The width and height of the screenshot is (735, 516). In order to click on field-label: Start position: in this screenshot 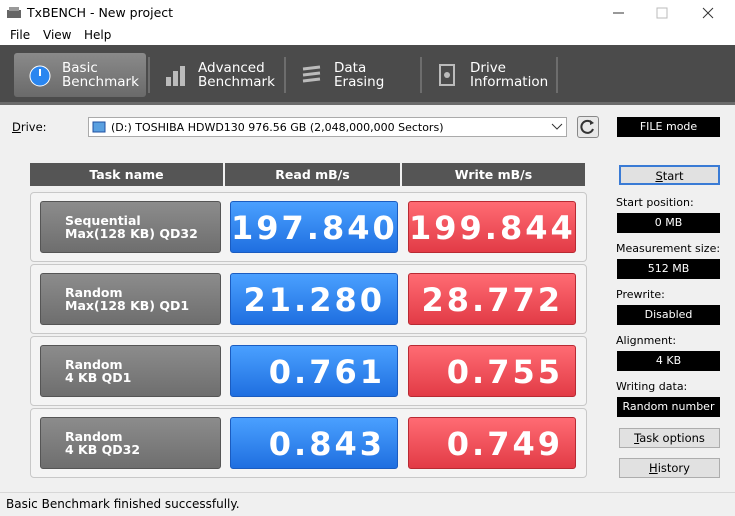, I will do `click(655, 202)`.